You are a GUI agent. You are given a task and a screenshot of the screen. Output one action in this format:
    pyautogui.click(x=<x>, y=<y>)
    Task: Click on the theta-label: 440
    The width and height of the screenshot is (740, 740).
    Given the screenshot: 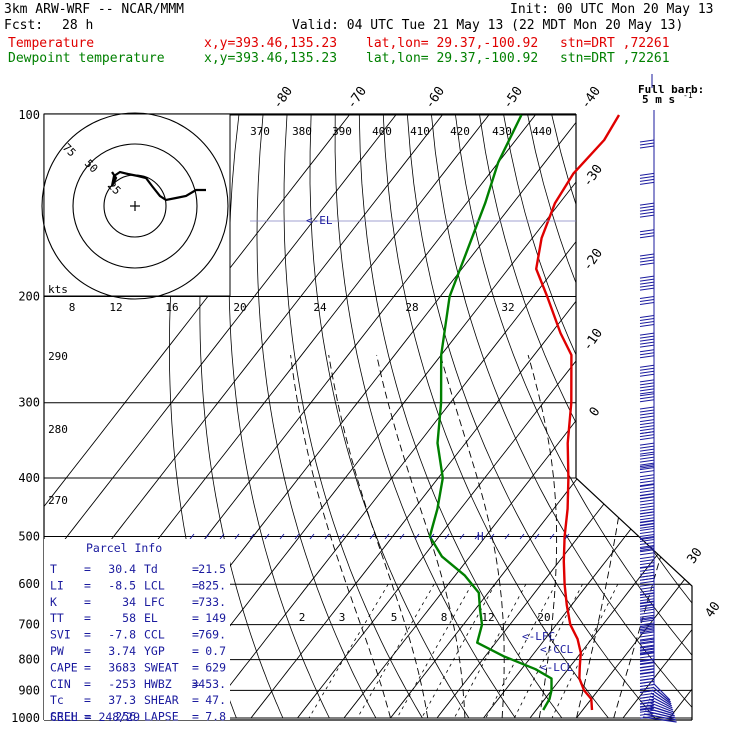 What is the action you would take?
    pyautogui.click(x=542, y=131)
    